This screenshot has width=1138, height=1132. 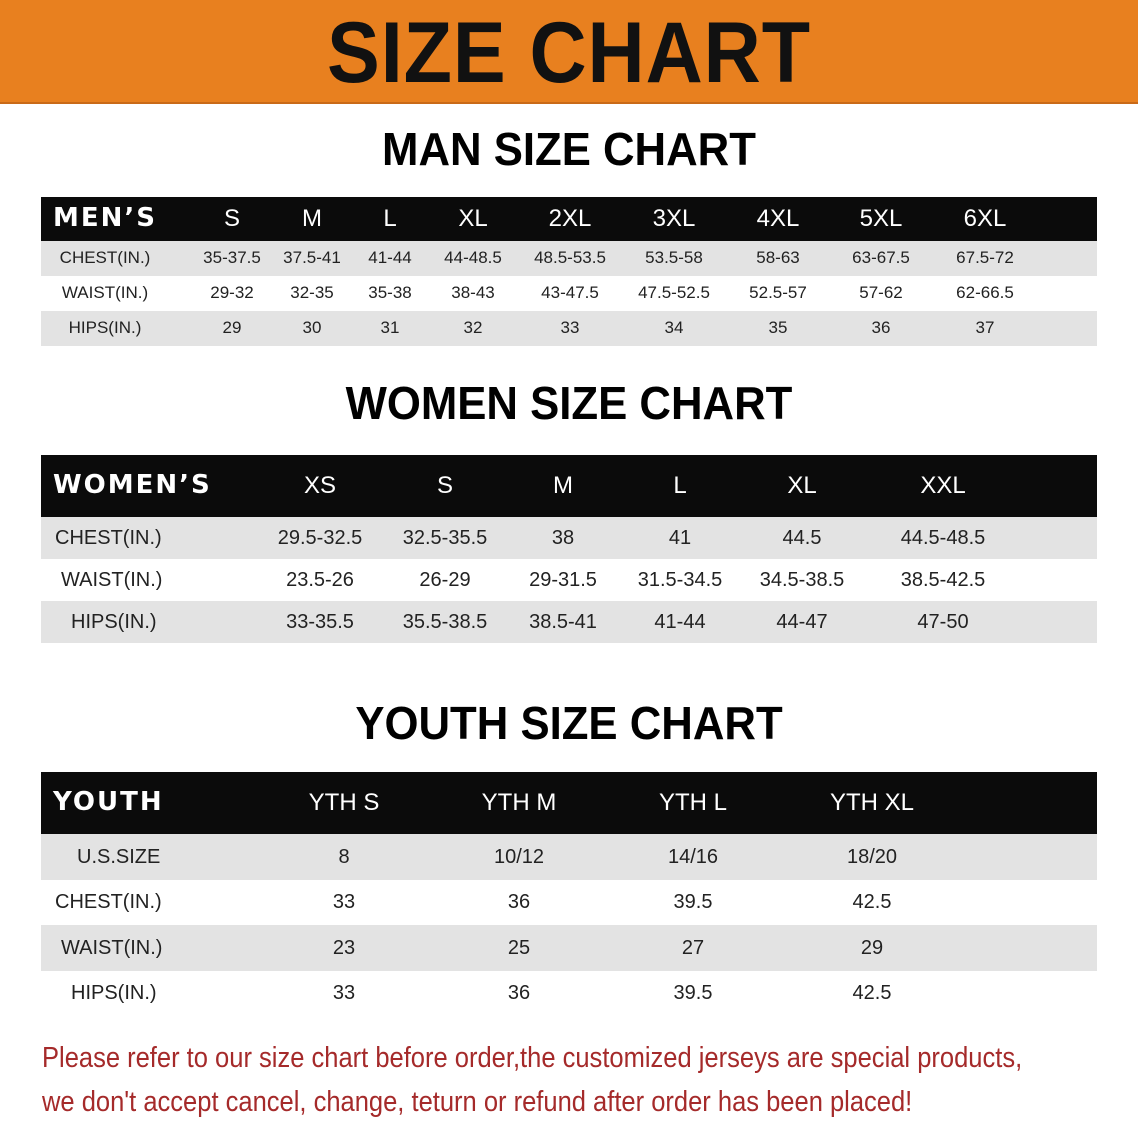 What do you see at coordinates (674, 328) in the screenshot?
I see `row-value: 34` at bounding box center [674, 328].